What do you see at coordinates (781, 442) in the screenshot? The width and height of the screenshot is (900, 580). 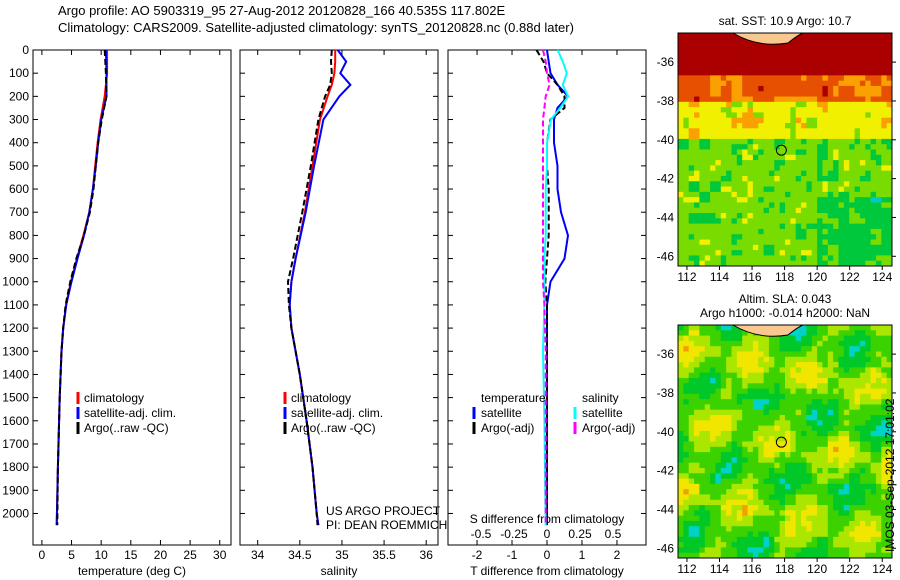 I see `argo-location-marker` at bounding box center [781, 442].